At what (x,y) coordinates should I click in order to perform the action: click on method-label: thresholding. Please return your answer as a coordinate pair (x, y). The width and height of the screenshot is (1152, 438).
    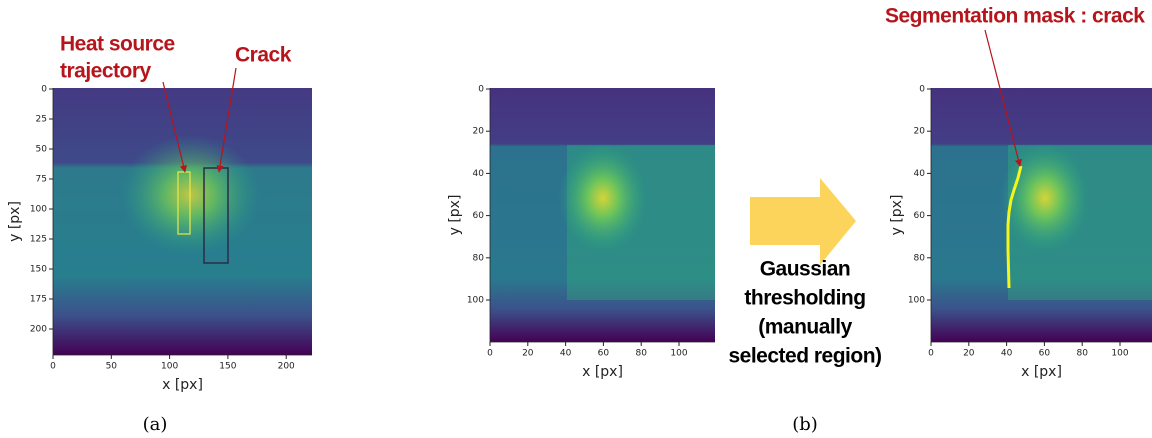
    Looking at the image, I should click on (804, 298).